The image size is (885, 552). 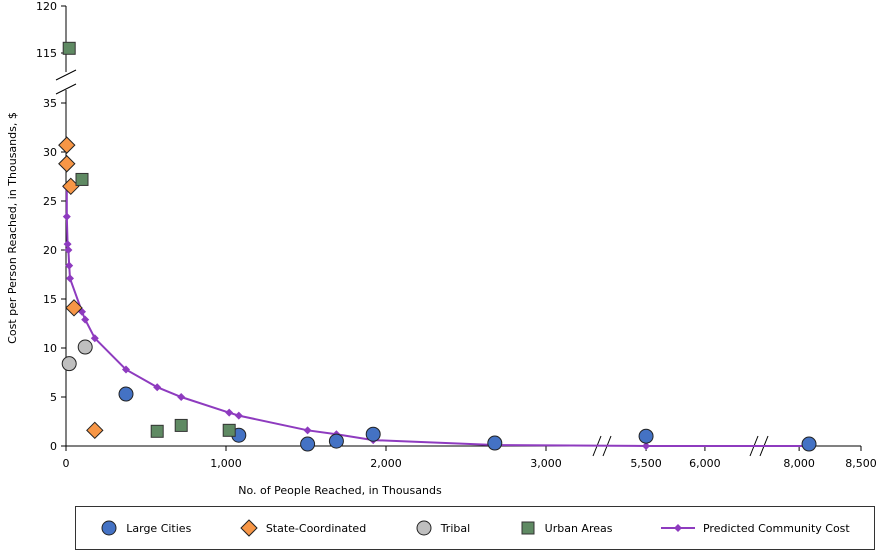 I want to click on y-tick-label: 30, so click(x=50, y=152).